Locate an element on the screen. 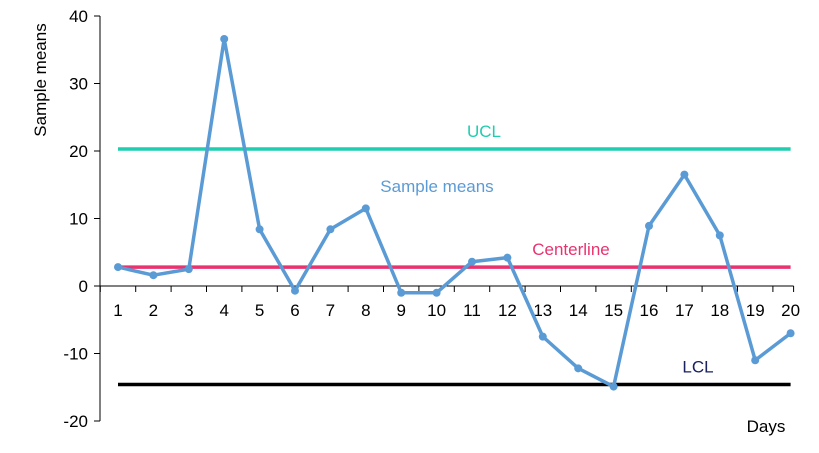 This screenshot has width=819, height=453. series-label: Sample means is located at coordinates (436, 186).